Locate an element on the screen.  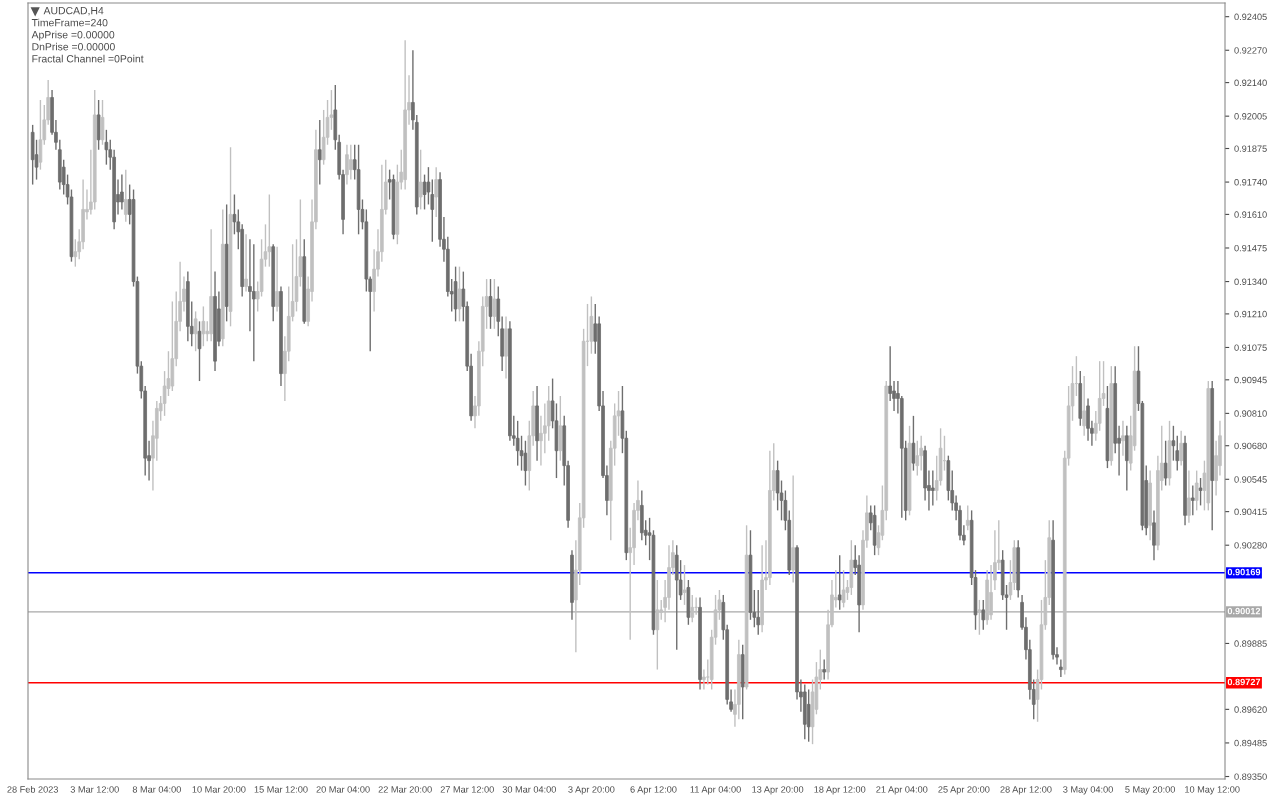
y-tick-label: 0.90810 is located at coordinates (1250, 413).